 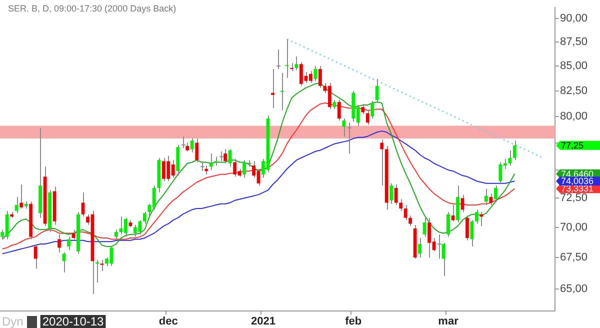 I want to click on y-tick-label: 80,00, so click(x=574, y=116).